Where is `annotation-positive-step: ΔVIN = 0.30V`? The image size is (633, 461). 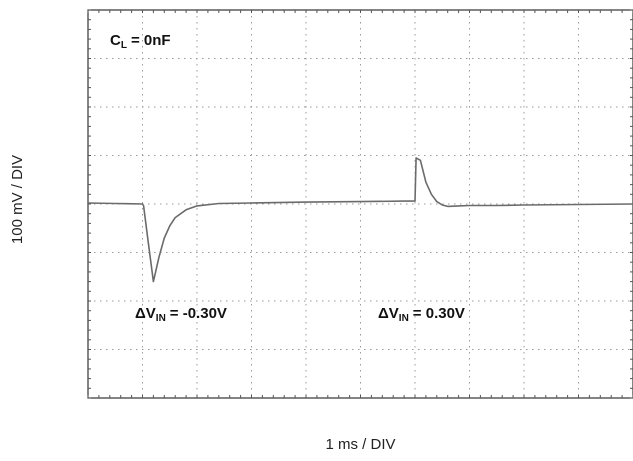
annotation-positive-step: ΔVIN = 0.30V is located at coordinates (421, 314).